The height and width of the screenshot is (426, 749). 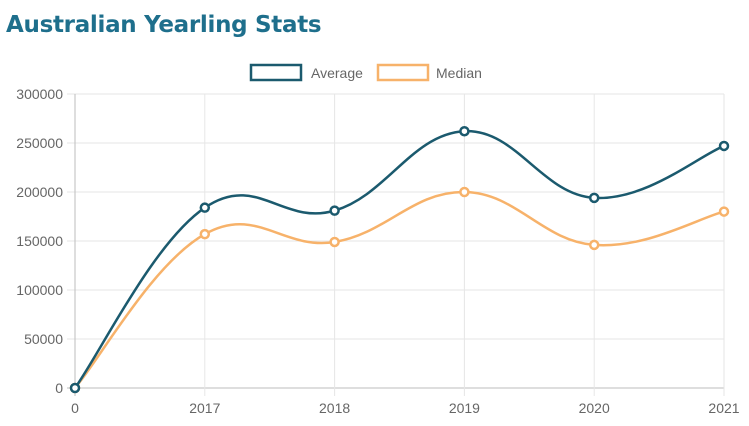 What do you see at coordinates (39, 143) in the screenshot?
I see `y-tick-label: 250000` at bounding box center [39, 143].